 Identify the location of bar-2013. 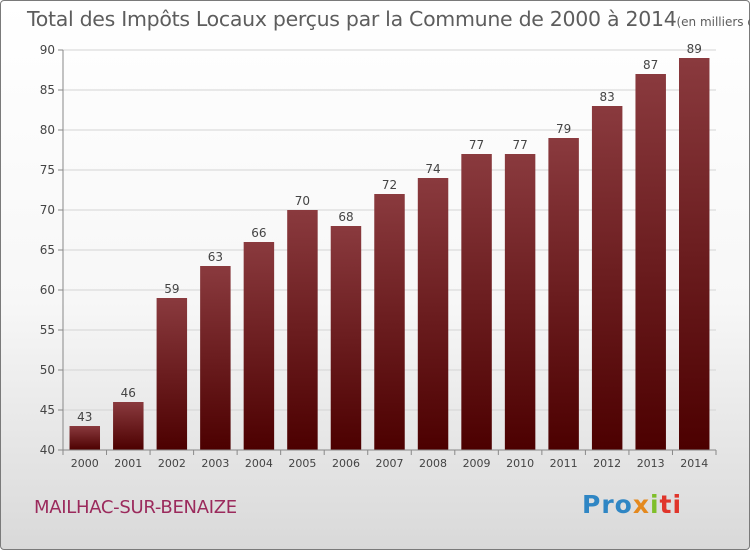
(650, 262).